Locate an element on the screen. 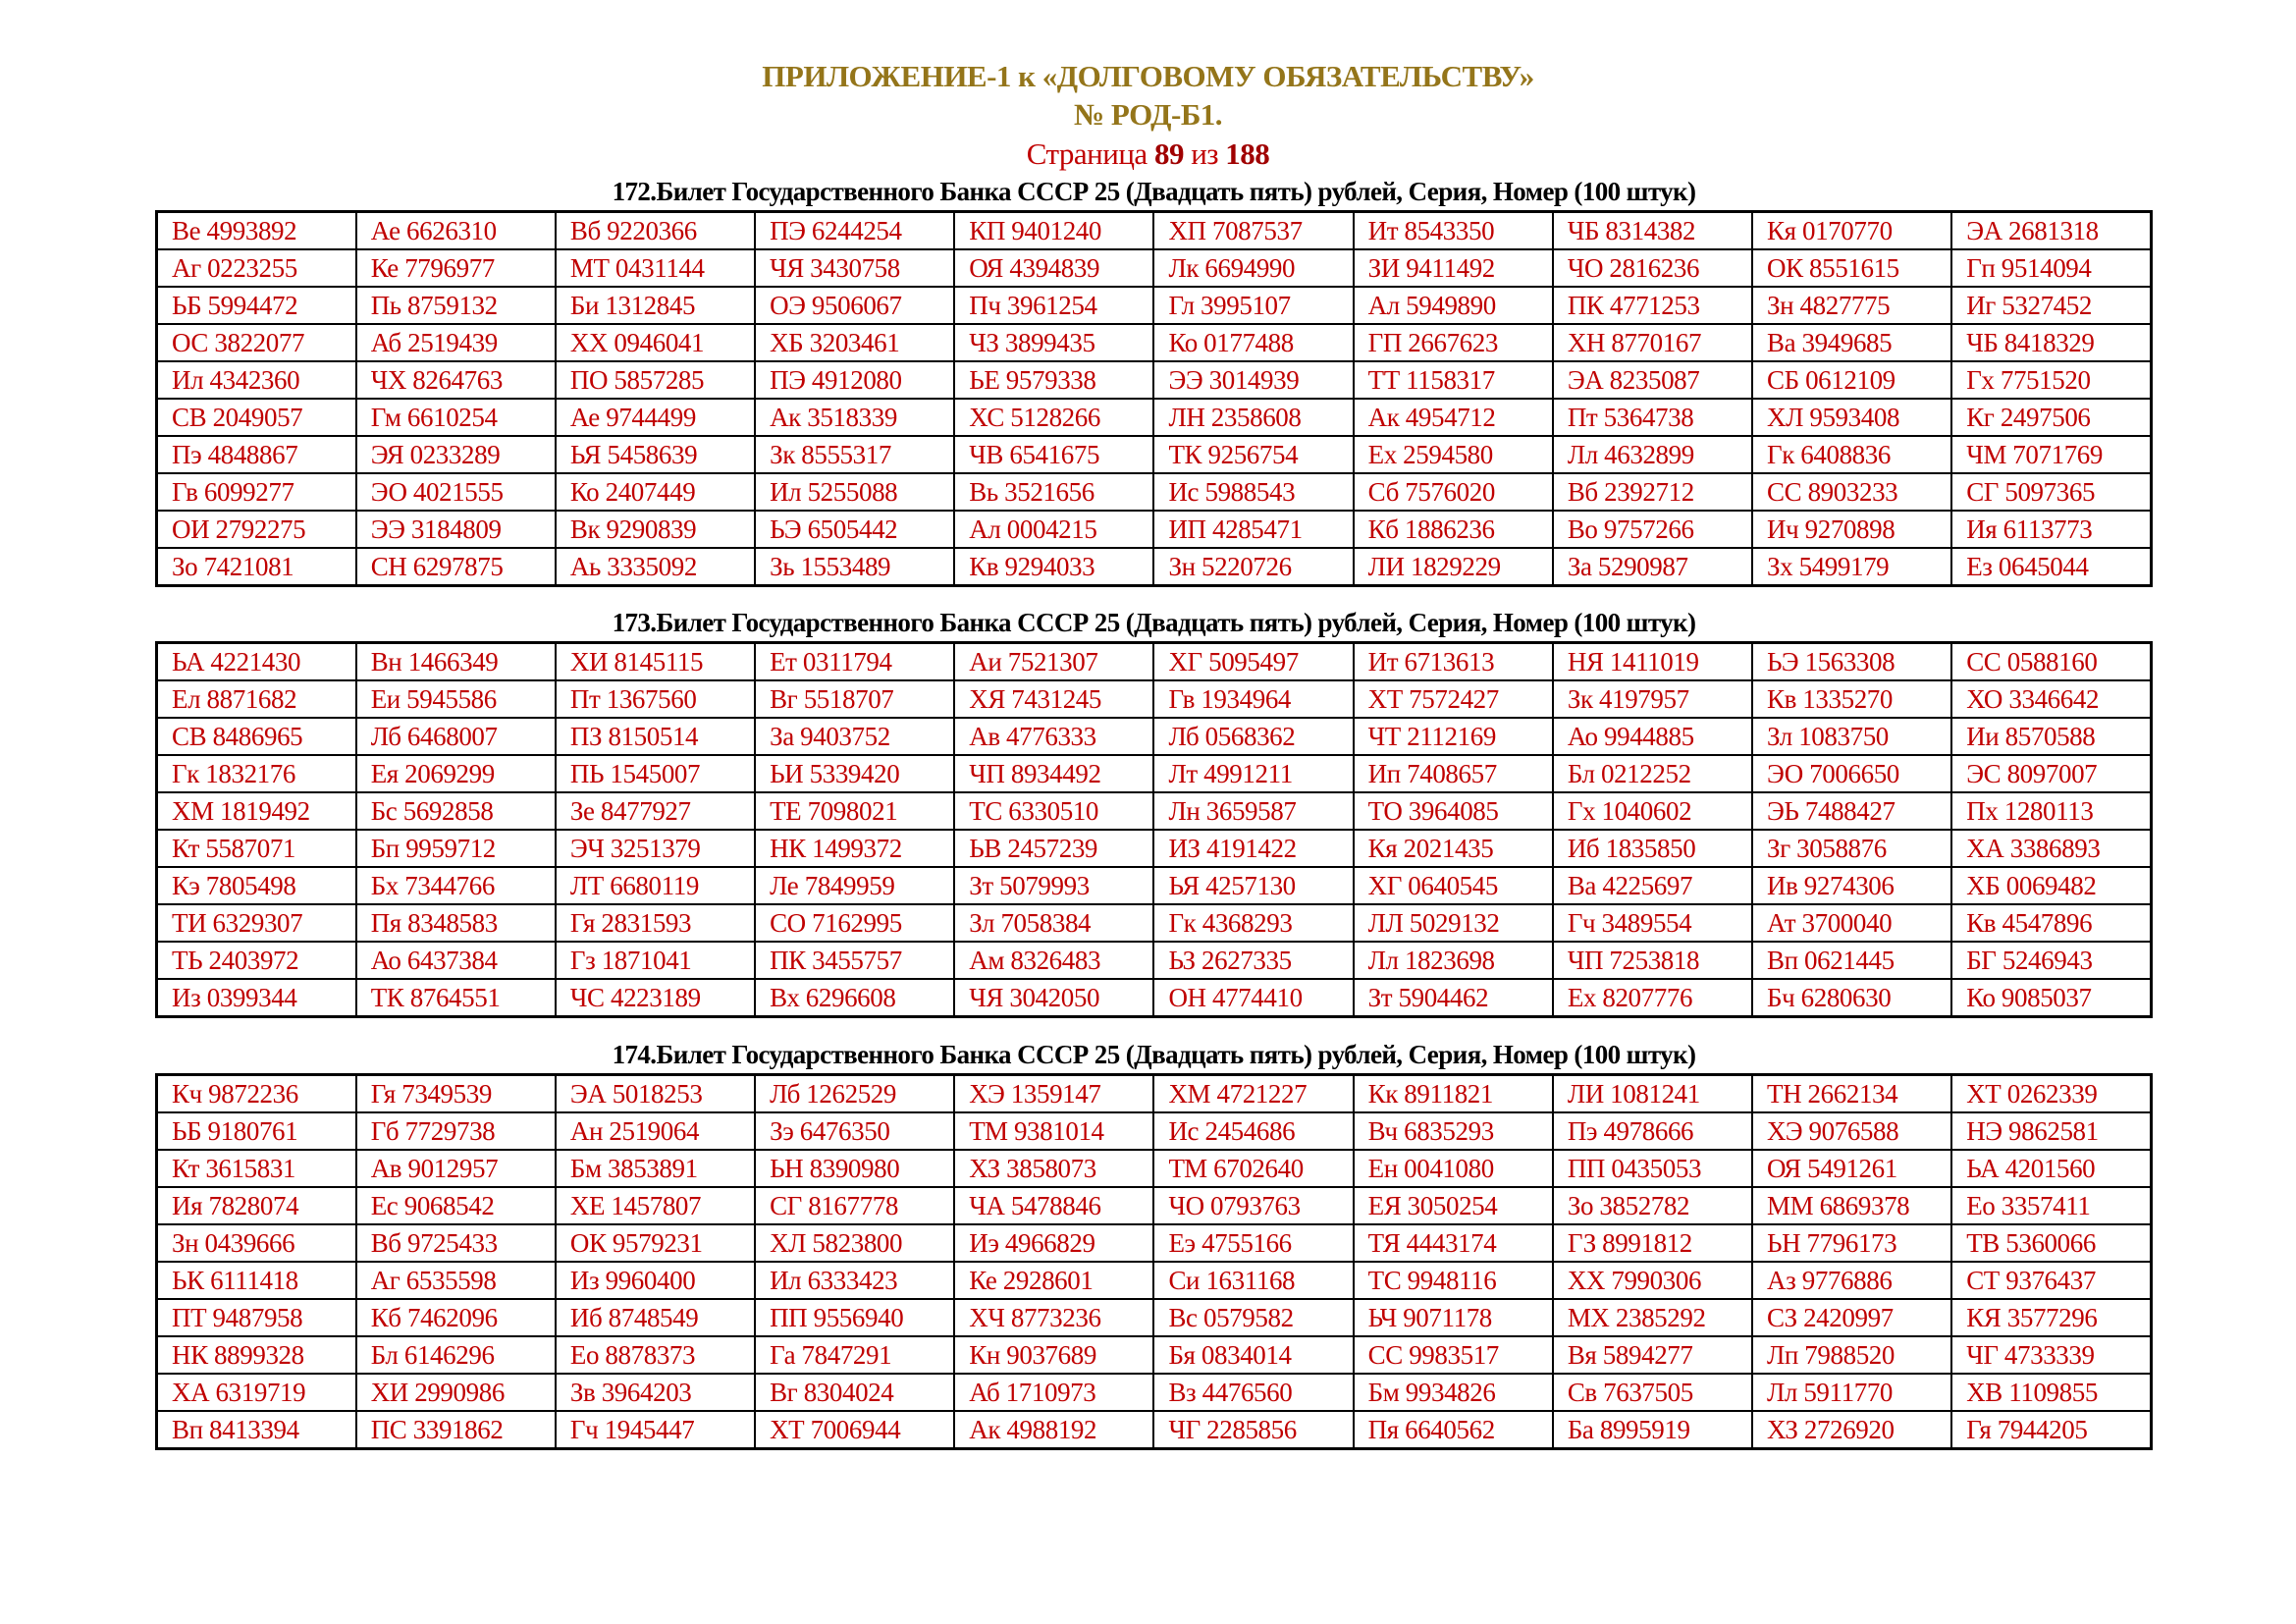  serial-number-cell: Си 1631168 is located at coordinates (1253, 1280).